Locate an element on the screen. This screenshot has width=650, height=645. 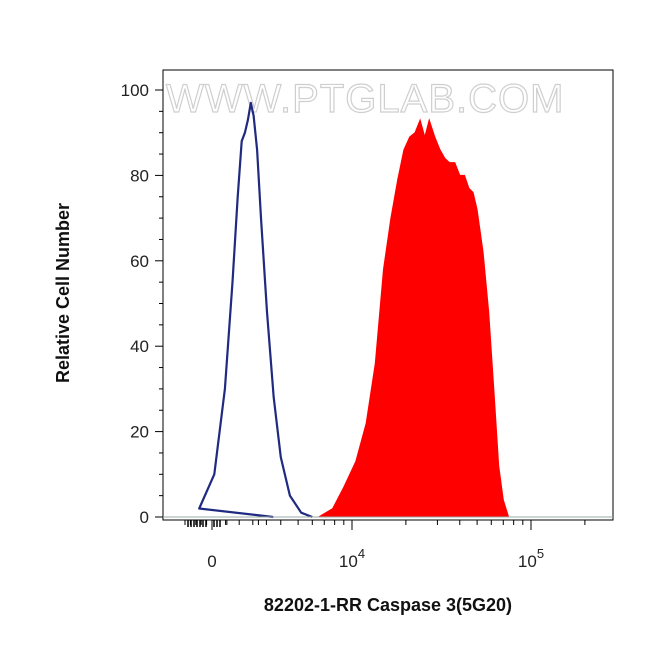
y-tick-label: 0 is located at coordinates (144, 517).